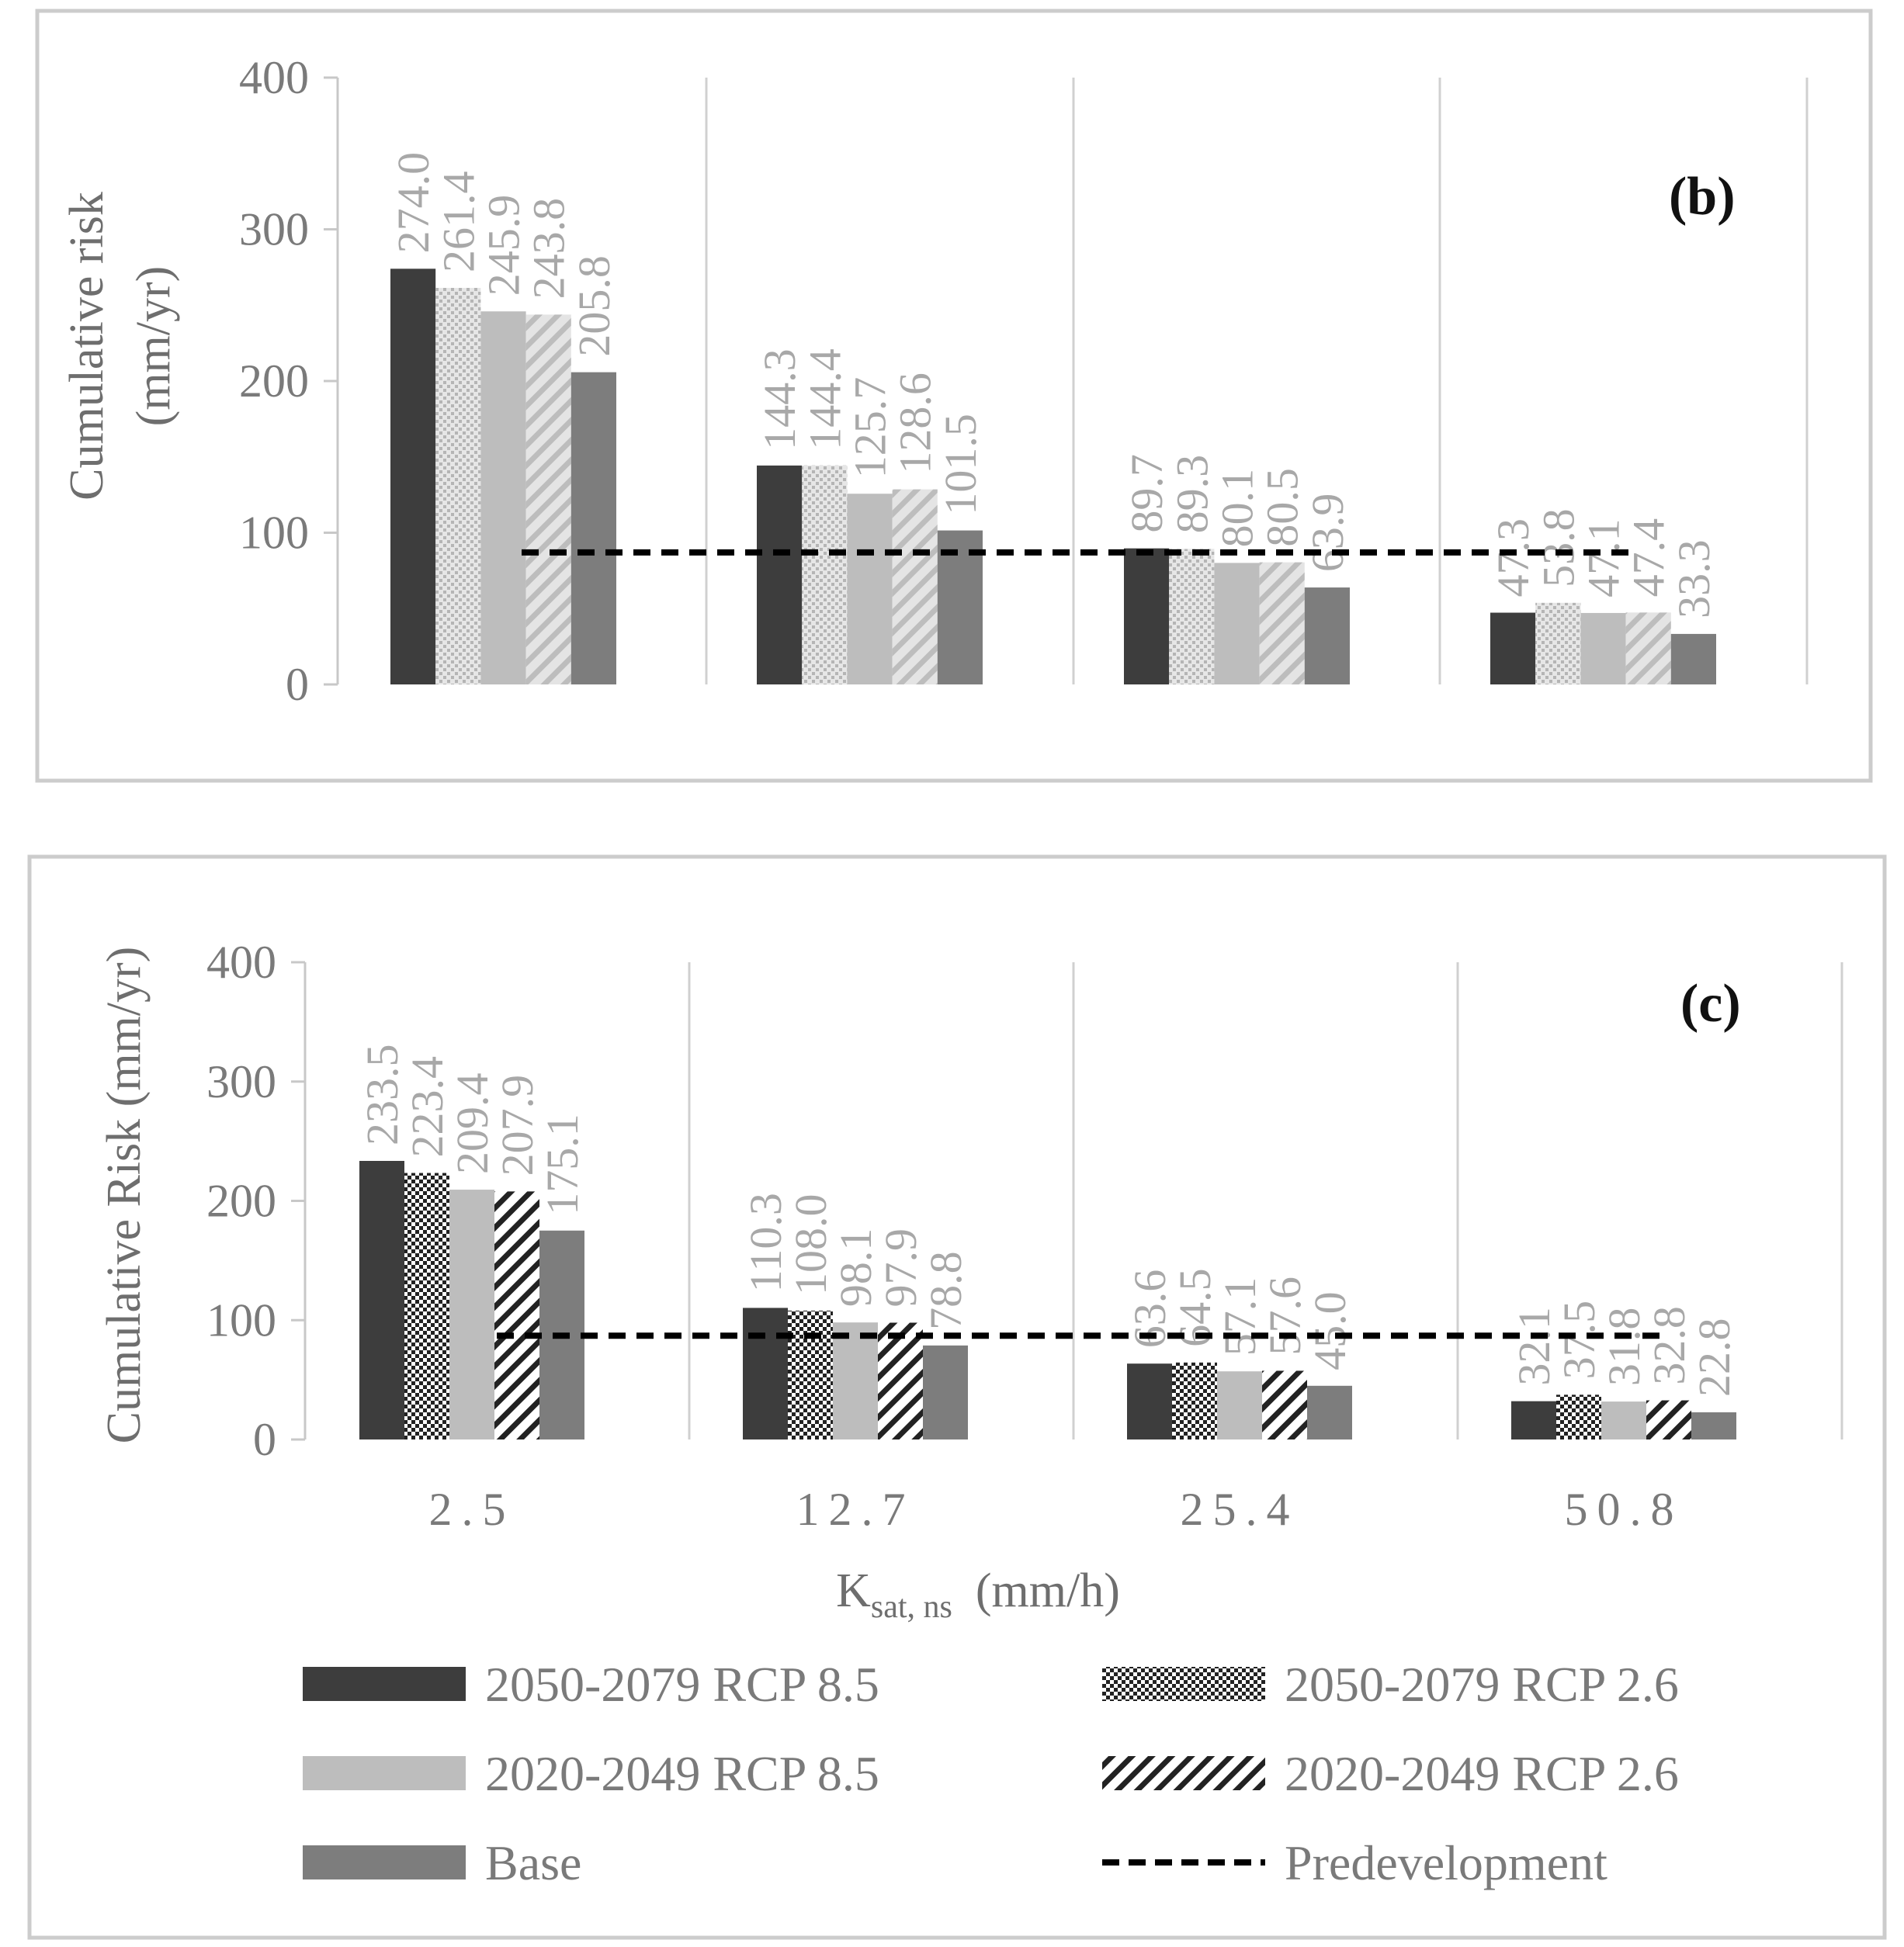  Describe the element at coordinates (1482, 1684) in the screenshot. I see `legend-label: 2050-2079 RCP 2.6` at that location.